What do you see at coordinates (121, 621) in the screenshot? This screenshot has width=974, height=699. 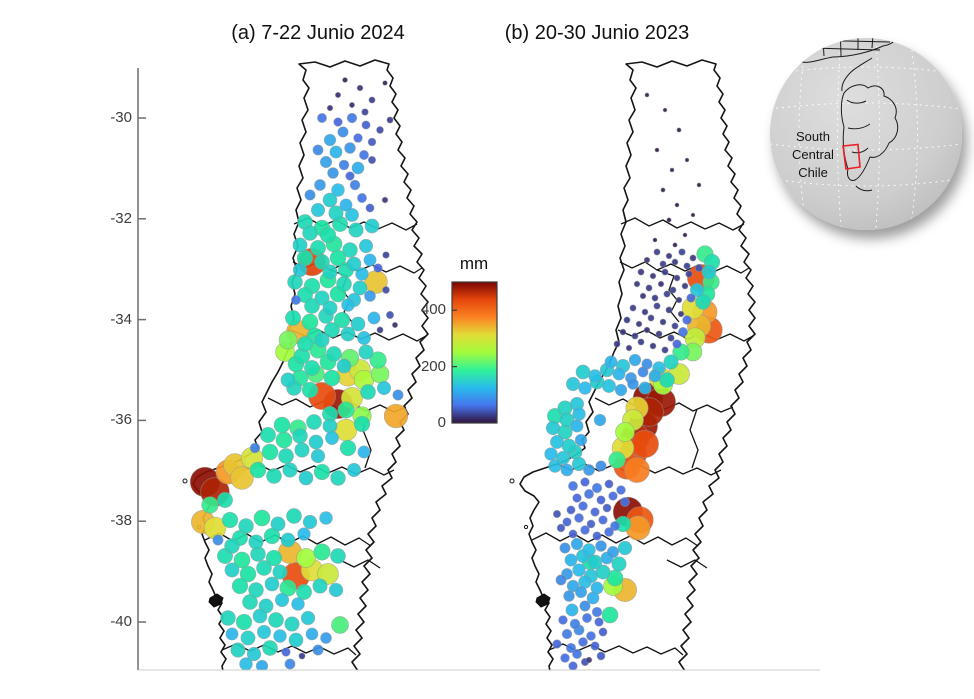 I see `latitude-tick-label: -40` at bounding box center [121, 621].